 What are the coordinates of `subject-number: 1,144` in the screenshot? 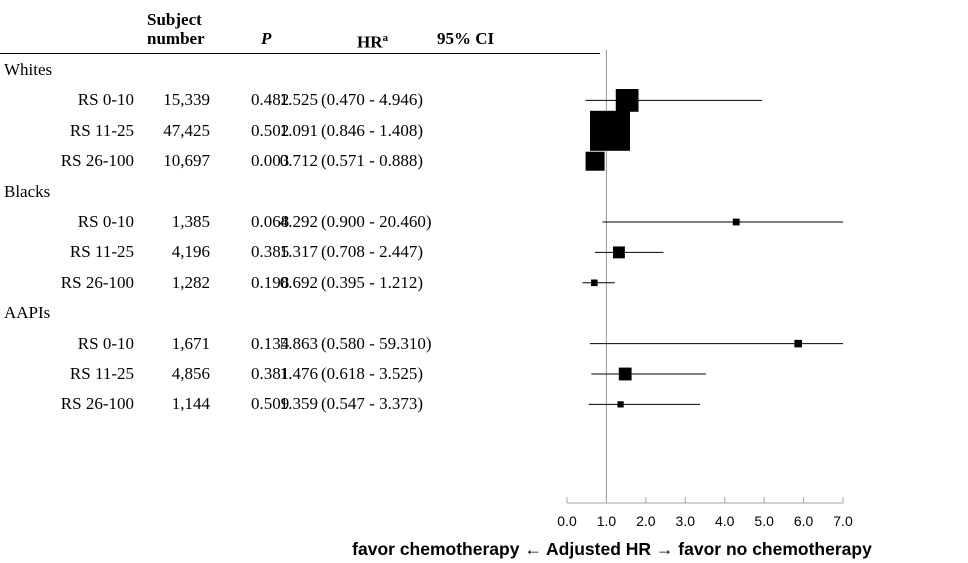 It's located at (190, 404).